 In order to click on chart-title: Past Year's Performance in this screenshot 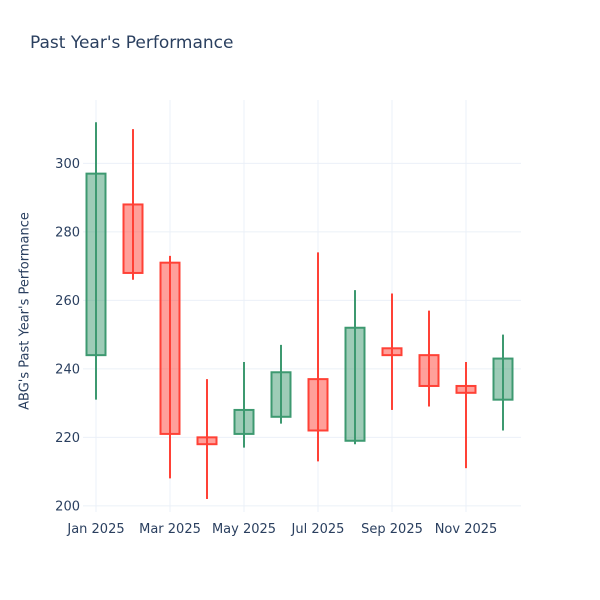, I will do `click(132, 43)`.